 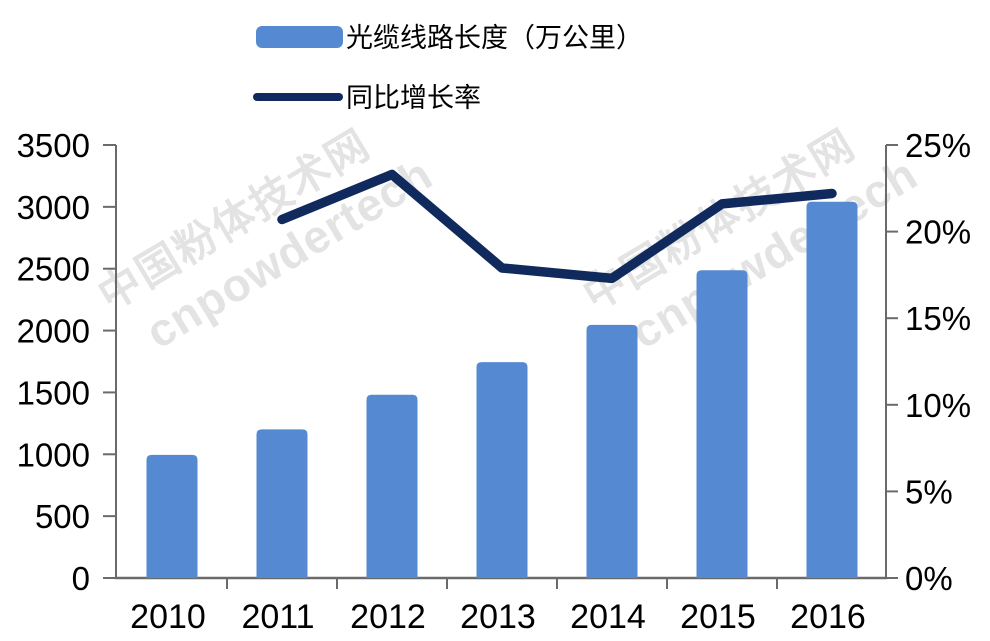 What do you see at coordinates (53, 269) in the screenshot?
I see `left-axis-tick-label: 2500` at bounding box center [53, 269].